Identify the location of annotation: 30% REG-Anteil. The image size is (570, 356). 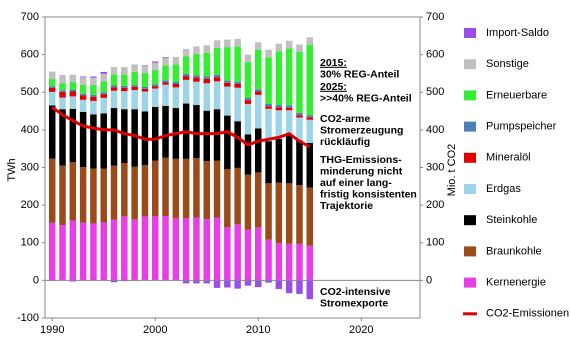
(359, 74).